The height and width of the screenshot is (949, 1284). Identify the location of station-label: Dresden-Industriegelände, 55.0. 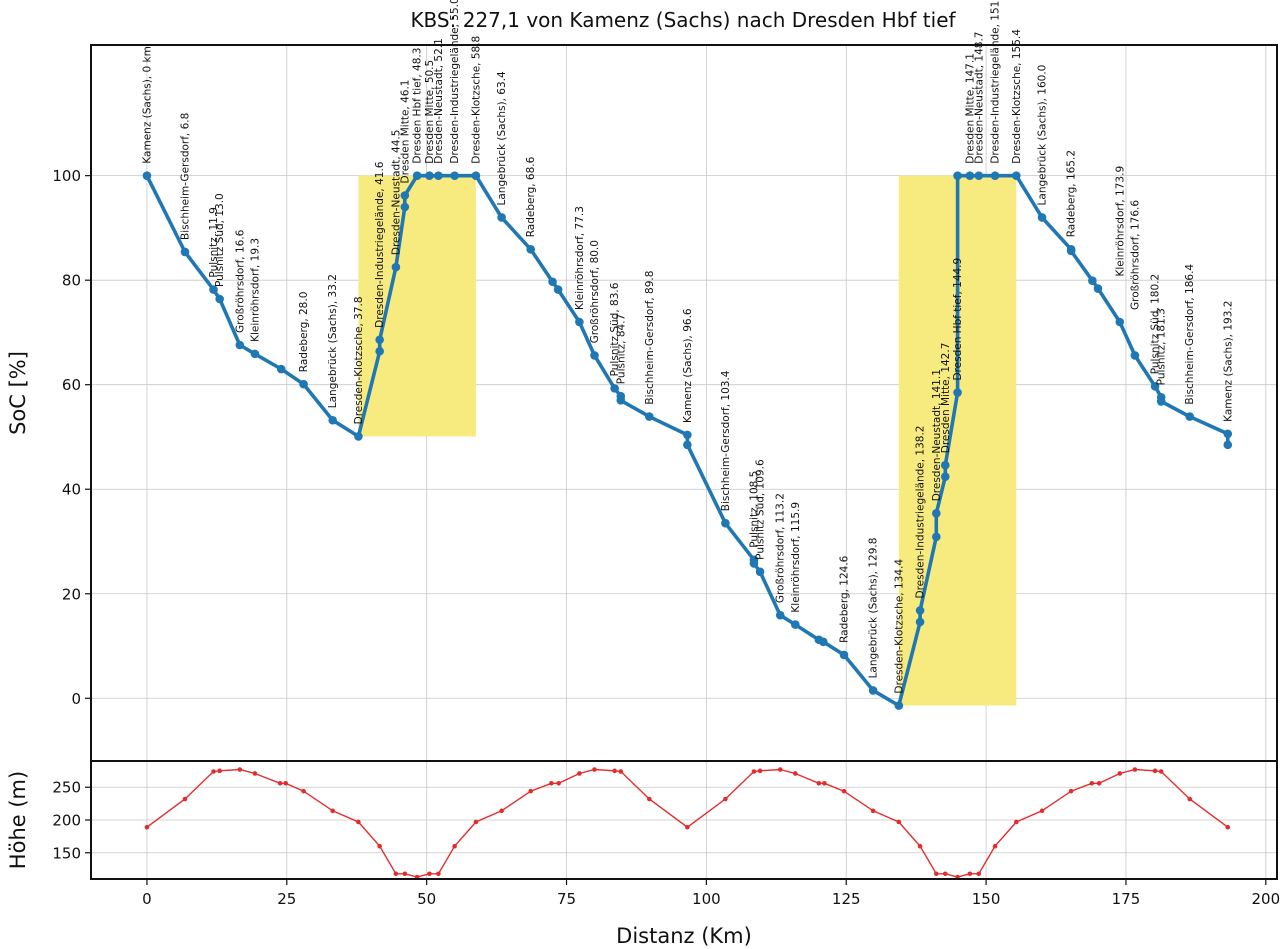
(455, 82).